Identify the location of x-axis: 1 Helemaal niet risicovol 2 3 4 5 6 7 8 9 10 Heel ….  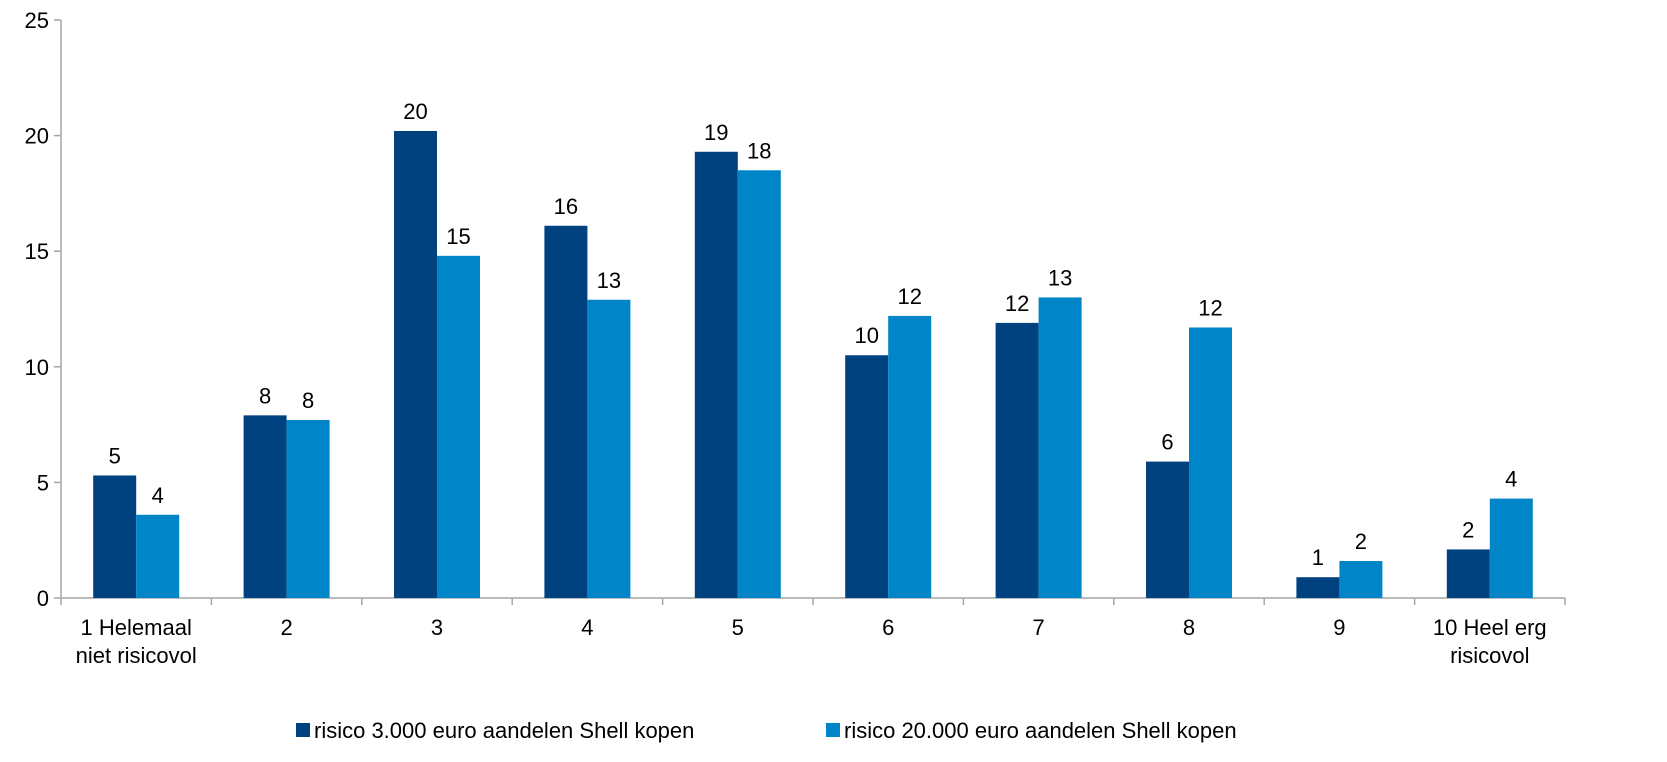
(813, 632).